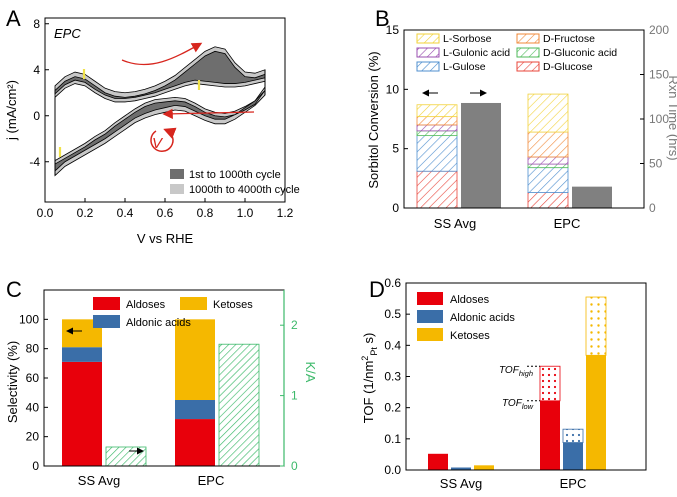  What do you see at coordinates (12, 382) in the screenshot?
I see `c-ylabel: Selectivity (%)` at bounding box center [12, 382].